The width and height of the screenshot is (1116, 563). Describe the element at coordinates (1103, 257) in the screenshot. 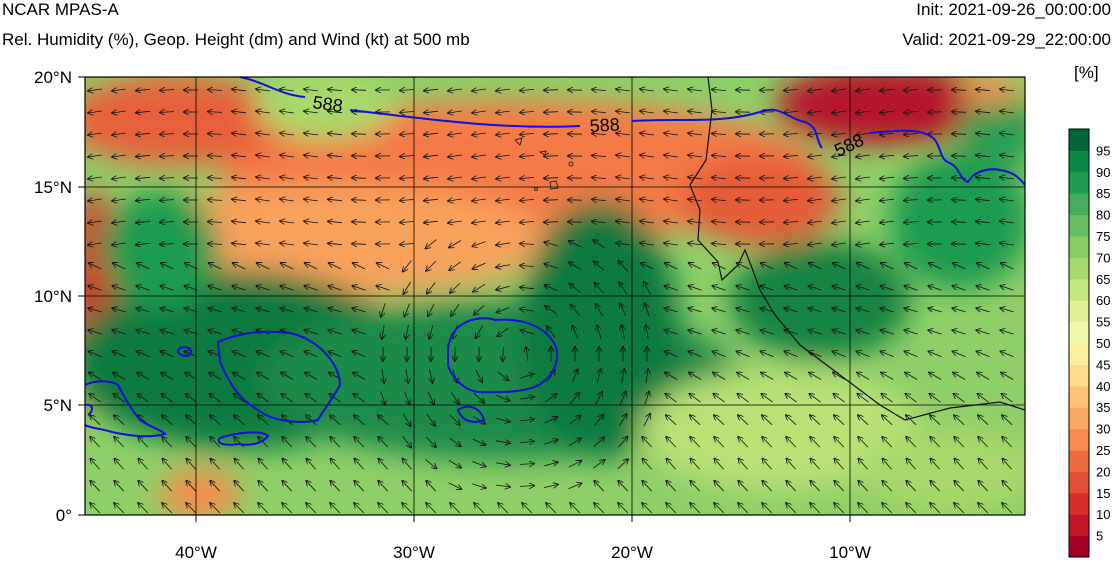

I see `colorbar-label: 70` at that location.